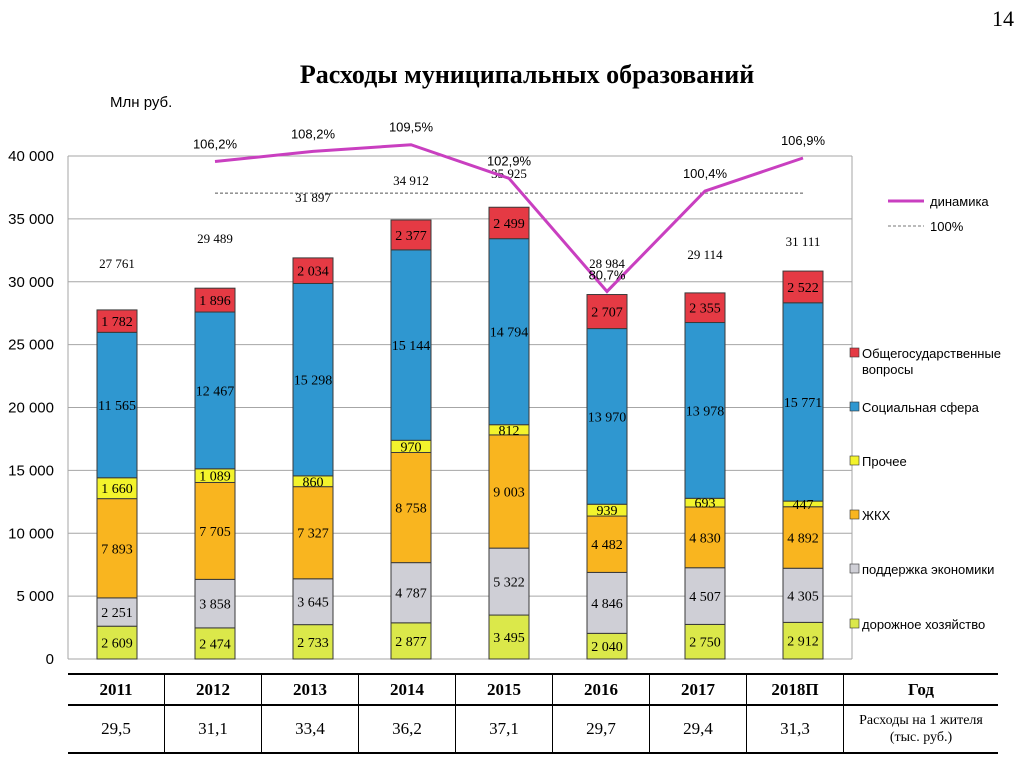 The height and width of the screenshot is (767, 1024). I want to click on data-label: 2 251, so click(117, 613).